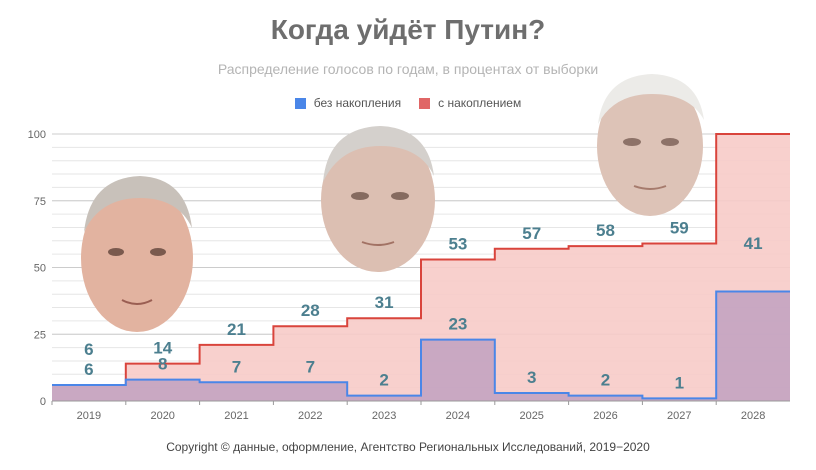 The height and width of the screenshot is (470, 816). What do you see at coordinates (457, 324) in the screenshot?
I see `data-label-no-accumulation: 23` at bounding box center [457, 324].